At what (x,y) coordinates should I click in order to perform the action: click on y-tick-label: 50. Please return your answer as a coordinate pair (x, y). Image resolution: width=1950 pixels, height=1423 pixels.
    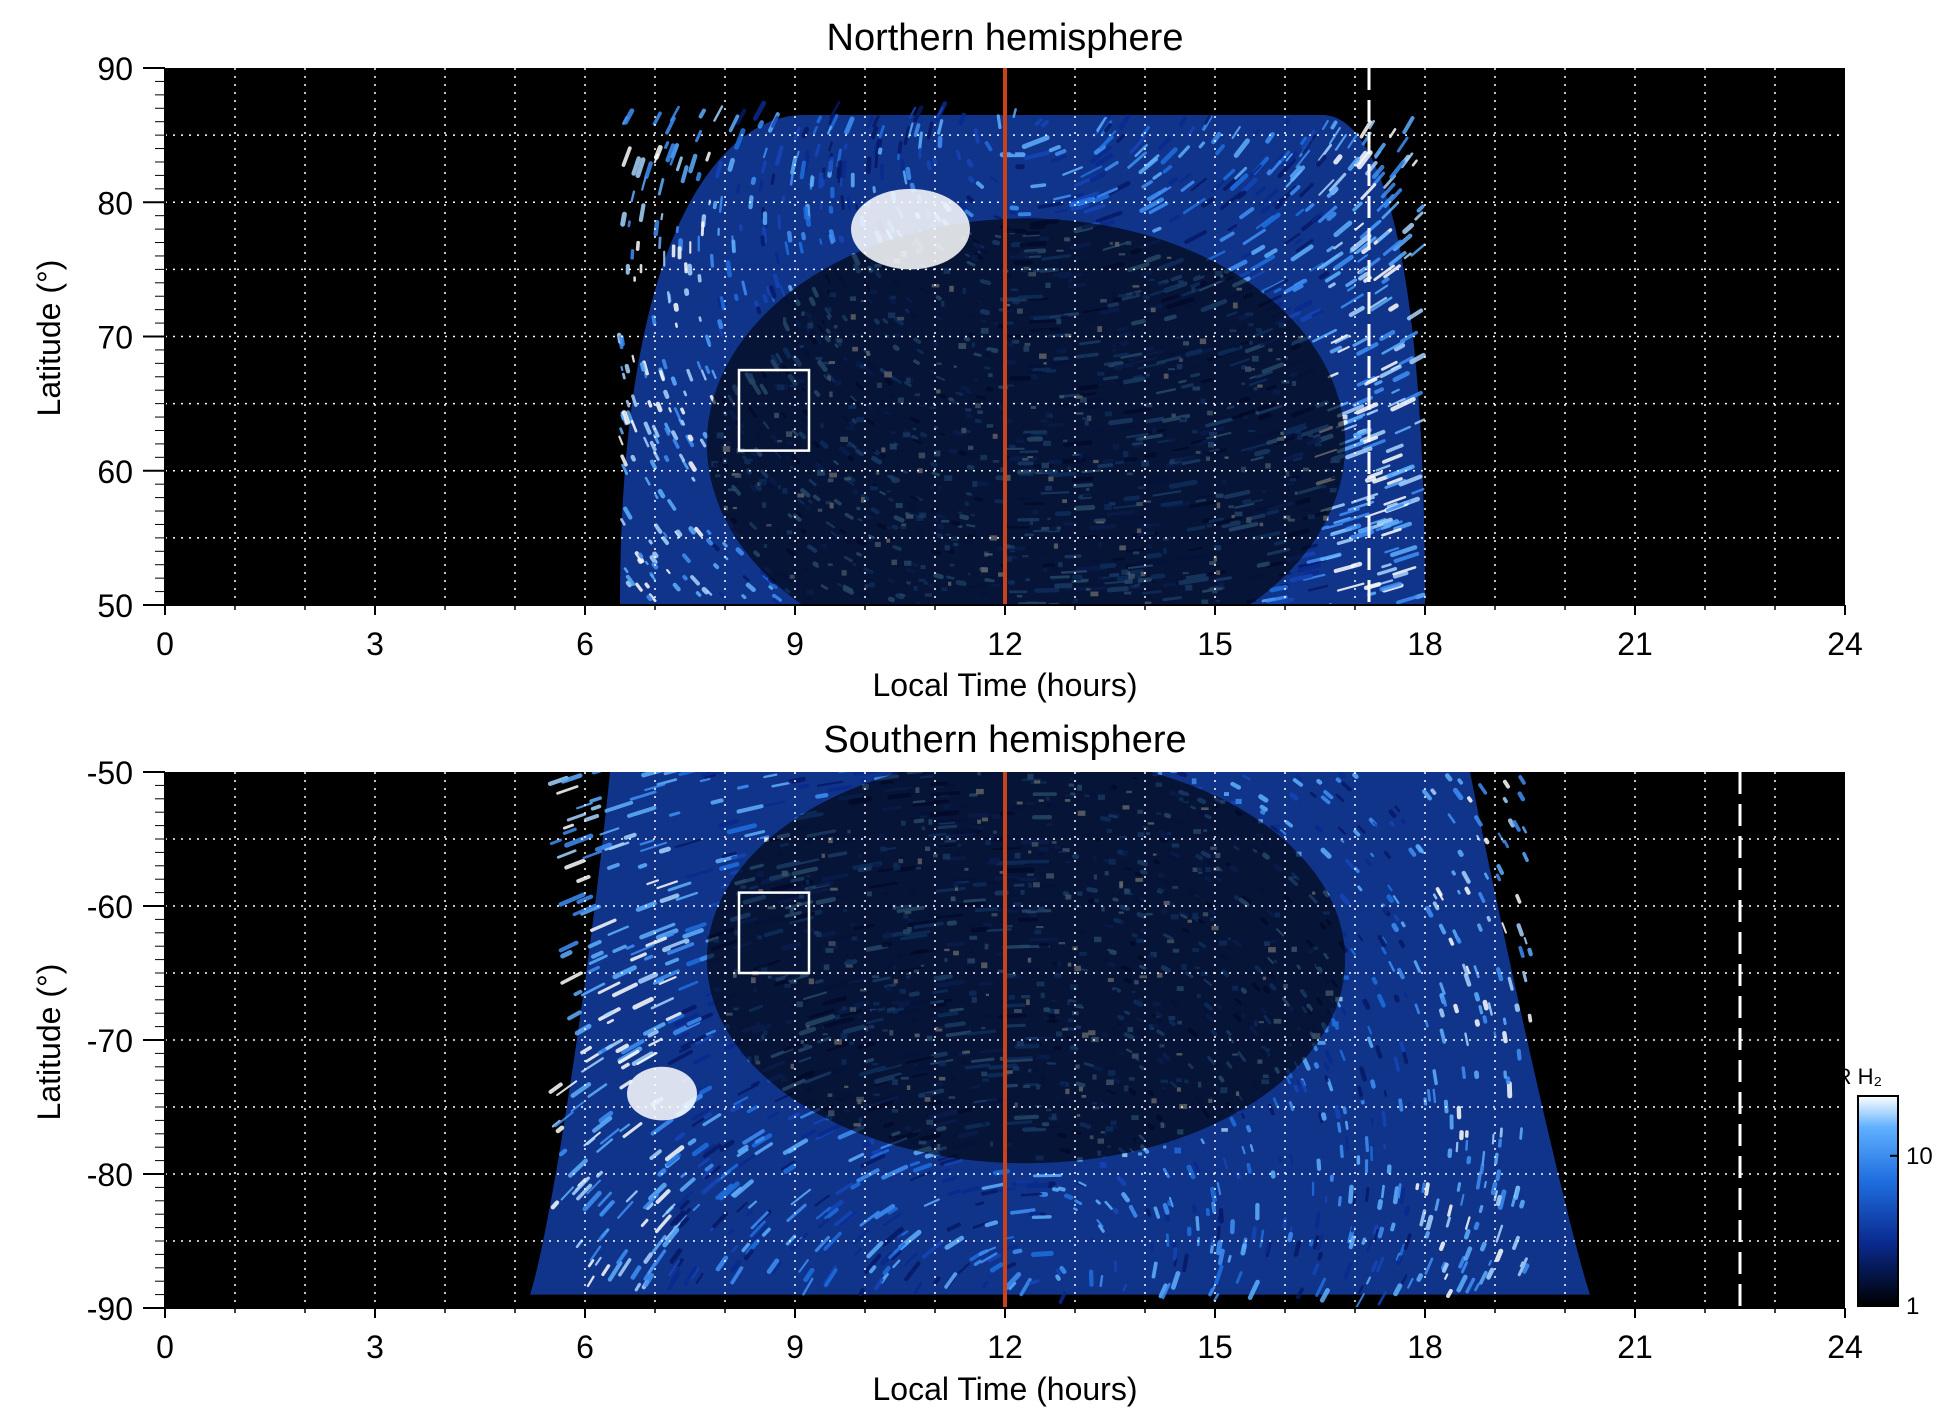
    Looking at the image, I should click on (115, 606).